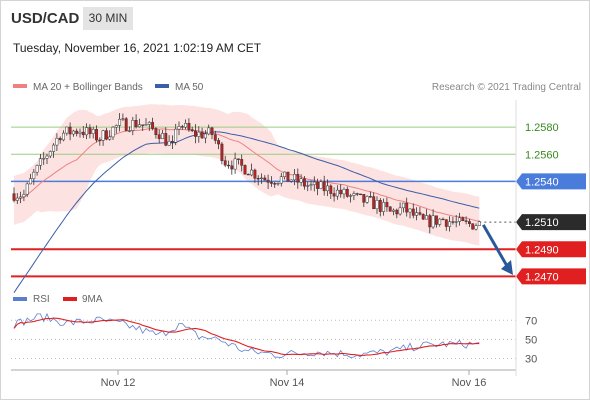 The height and width of the screenshot is (400, 590). Describe the element at coordinates (542, 277) in the screenshot. I see `support-level-label: 1.2470` at that location.